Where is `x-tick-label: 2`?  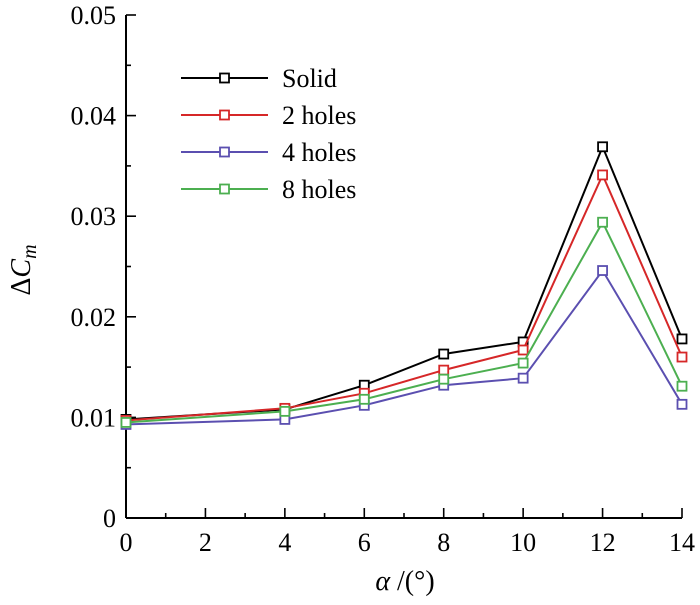 x-tick-label: 2 is located at coordinates (205, 542).